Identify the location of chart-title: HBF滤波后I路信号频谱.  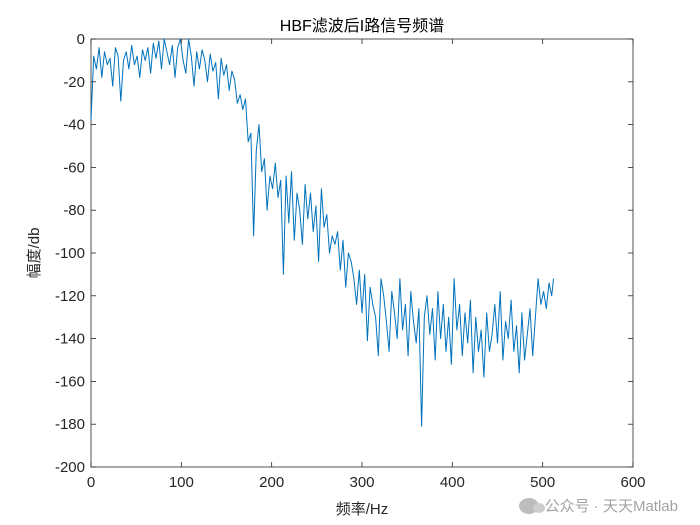
(362, 26).